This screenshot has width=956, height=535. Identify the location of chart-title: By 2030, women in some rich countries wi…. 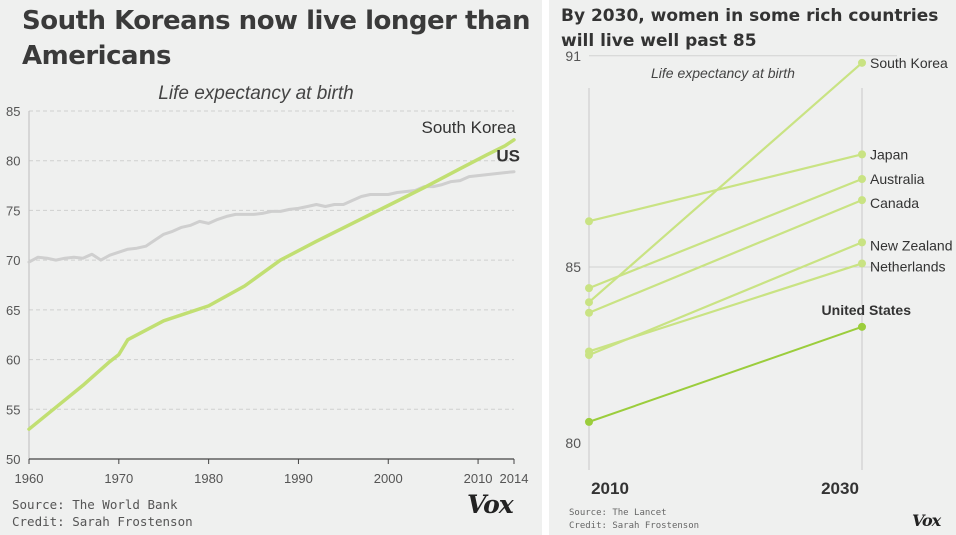
(750, 28).